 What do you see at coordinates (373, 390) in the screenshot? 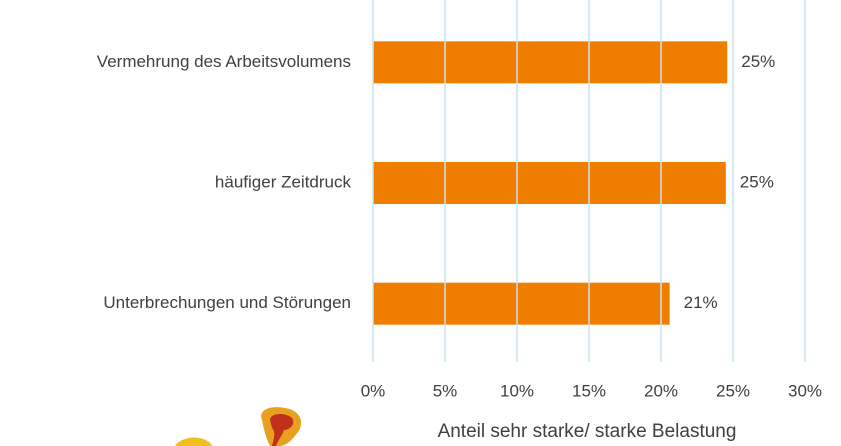
I see `x-tick-label: 0%` at bounding box center [373, 390].